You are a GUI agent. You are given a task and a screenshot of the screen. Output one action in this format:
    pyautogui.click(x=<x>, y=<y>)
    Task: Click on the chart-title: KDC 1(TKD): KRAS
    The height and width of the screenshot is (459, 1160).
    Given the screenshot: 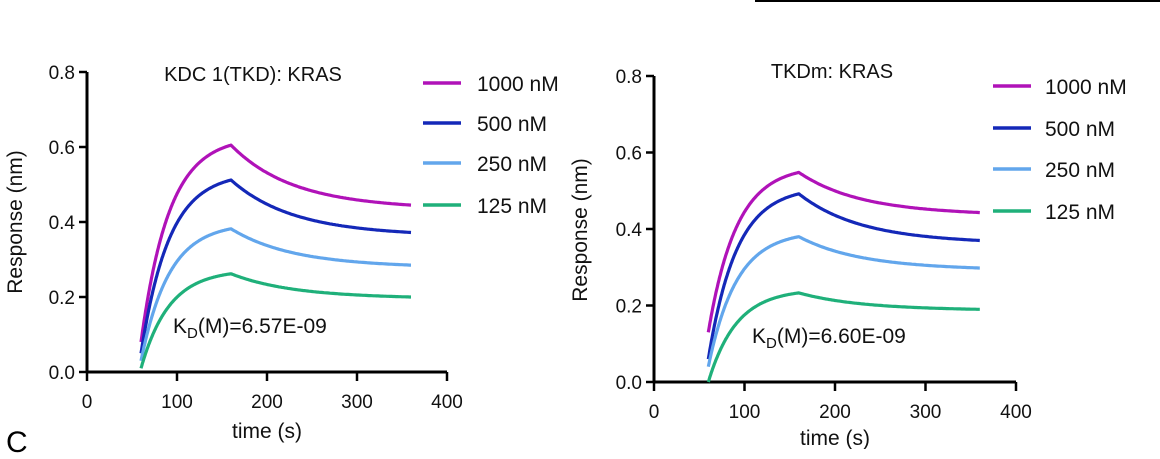 What is the action you would take?
    pyautogui.click(x=253, y=75)
    